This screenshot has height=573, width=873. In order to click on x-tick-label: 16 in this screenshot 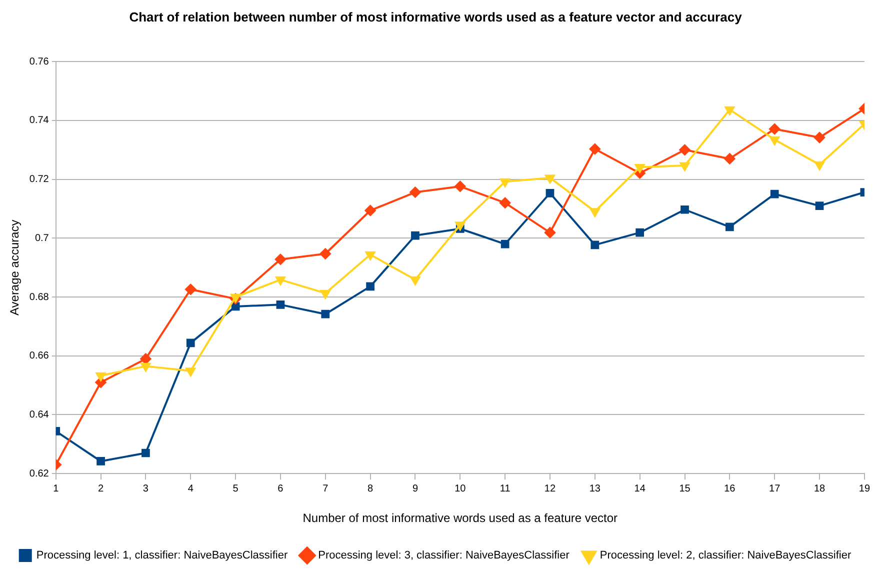, I will do `click(730, 488)`.